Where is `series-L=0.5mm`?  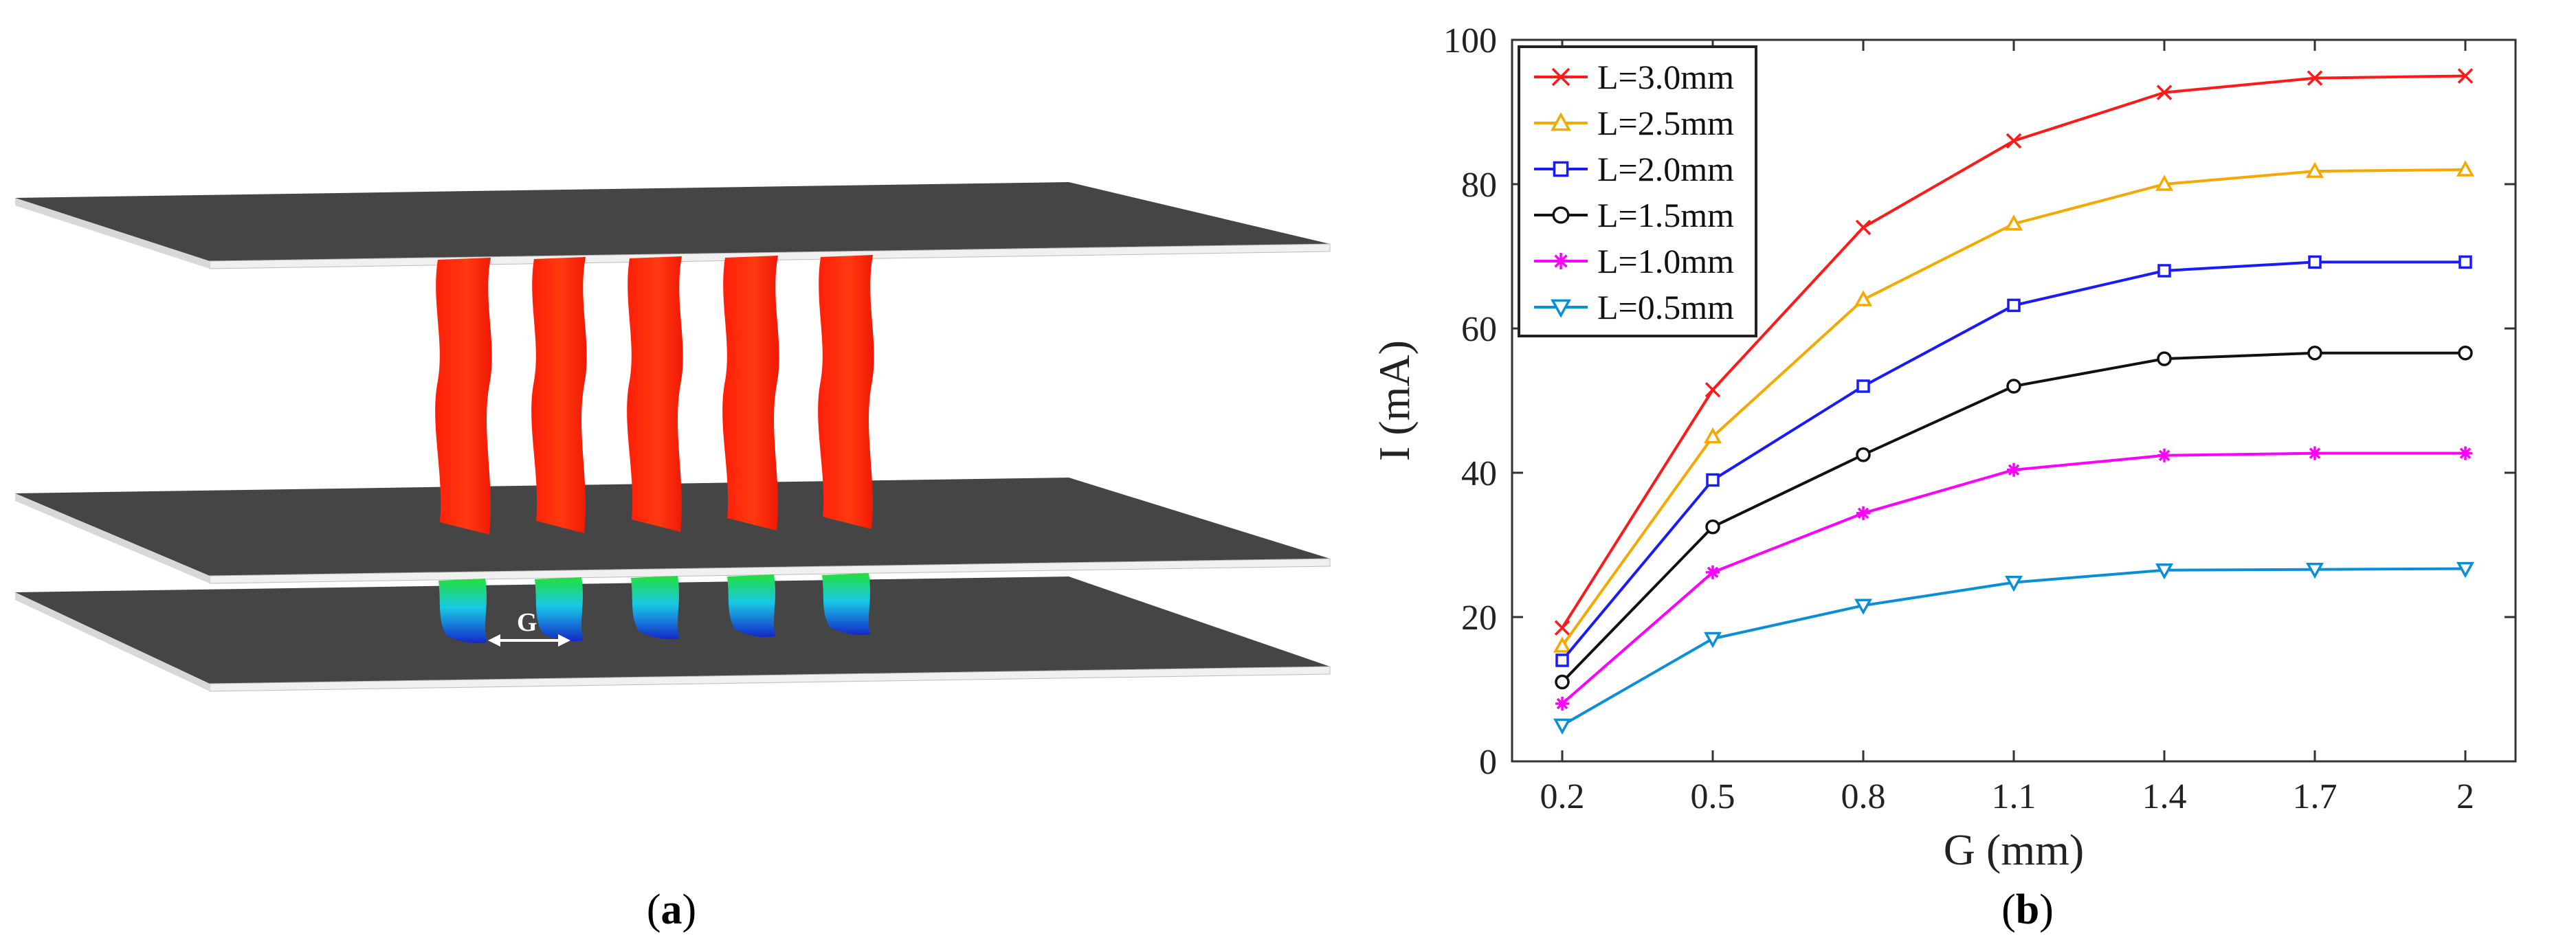 series-L=0.5mm is located at coordinates (2013, 648).